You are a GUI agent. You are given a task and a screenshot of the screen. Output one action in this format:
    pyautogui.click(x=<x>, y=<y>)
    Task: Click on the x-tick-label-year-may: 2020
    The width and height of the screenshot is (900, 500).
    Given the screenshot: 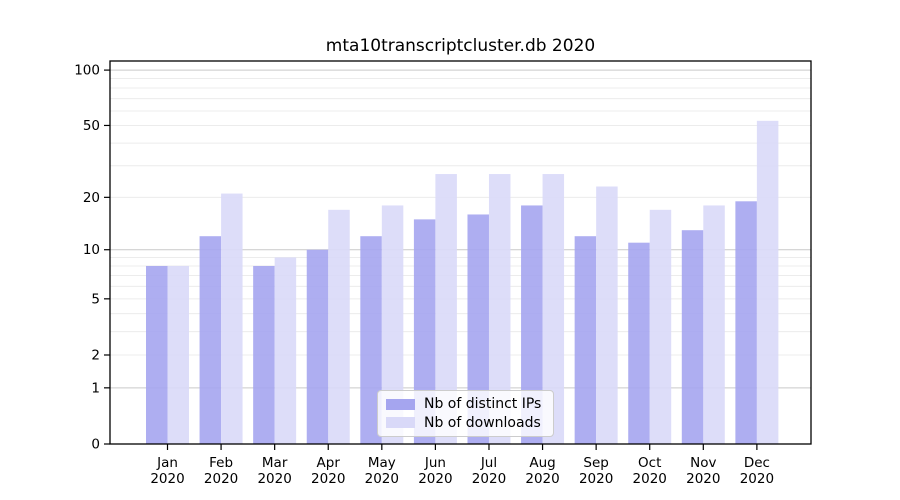 What is the action you would take?
    pyautogui.click(x=382, y=479)
    